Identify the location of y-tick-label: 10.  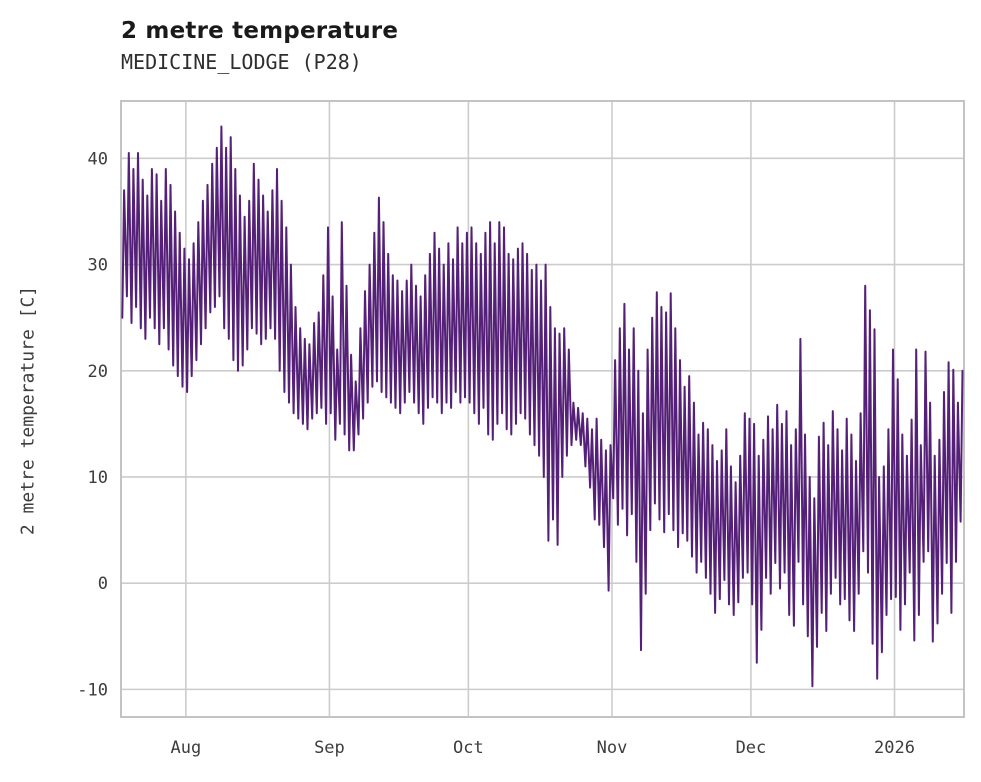
(98, 478).